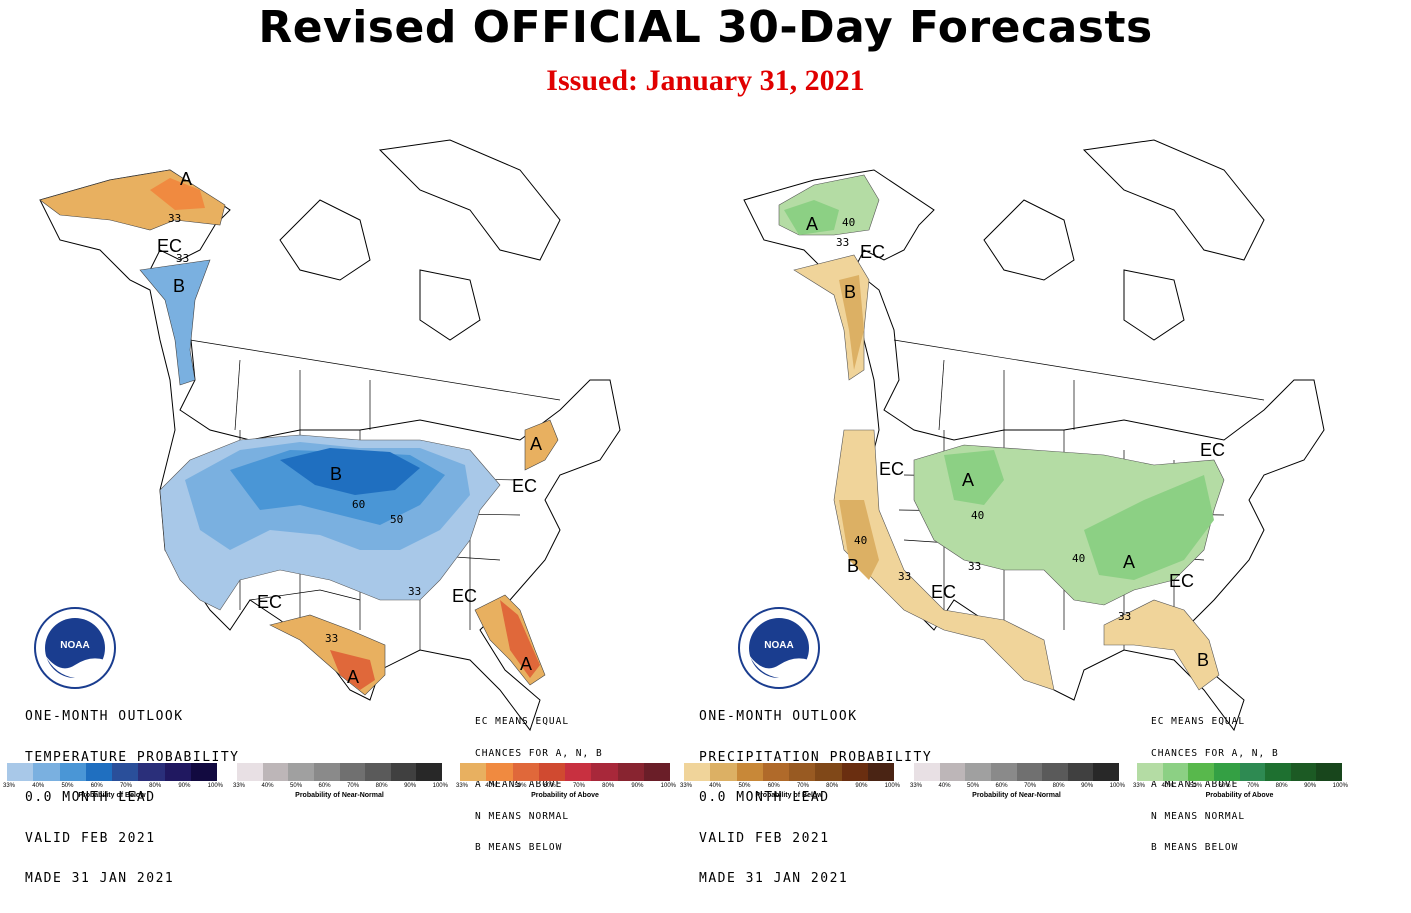 The height and width of the screenshot is (913, 1411). Describe the element at coordinates (774, 878) in the screenshot. I see `precipitation-info-line: MADE 31 JAN 2021` at that location.